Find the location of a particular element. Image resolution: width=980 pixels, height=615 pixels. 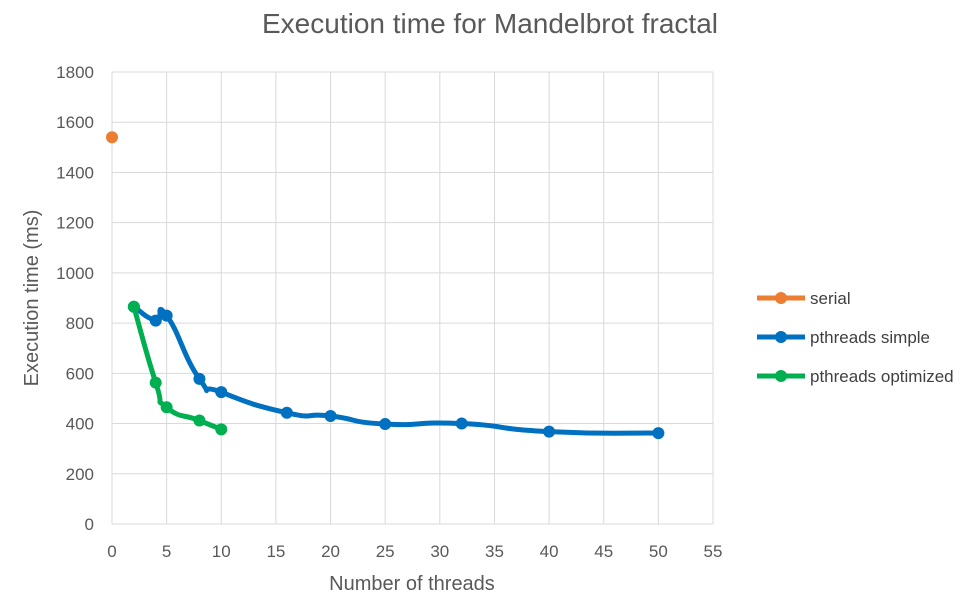

legend: serial pthreads simple pthreads optimized is located at coordinates (855, 337).